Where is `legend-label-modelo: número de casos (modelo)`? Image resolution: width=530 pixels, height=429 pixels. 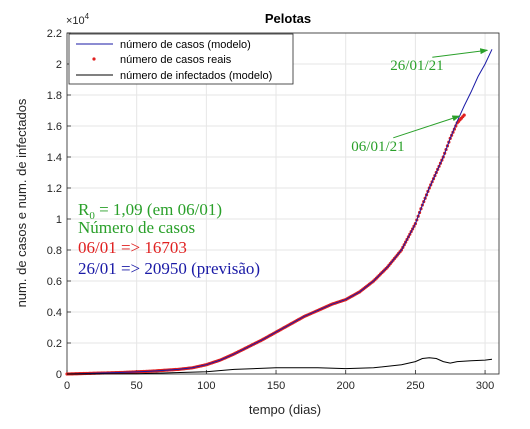 legend-label-modelo: número de casos (modelo) is located at coordinates (185, 45).